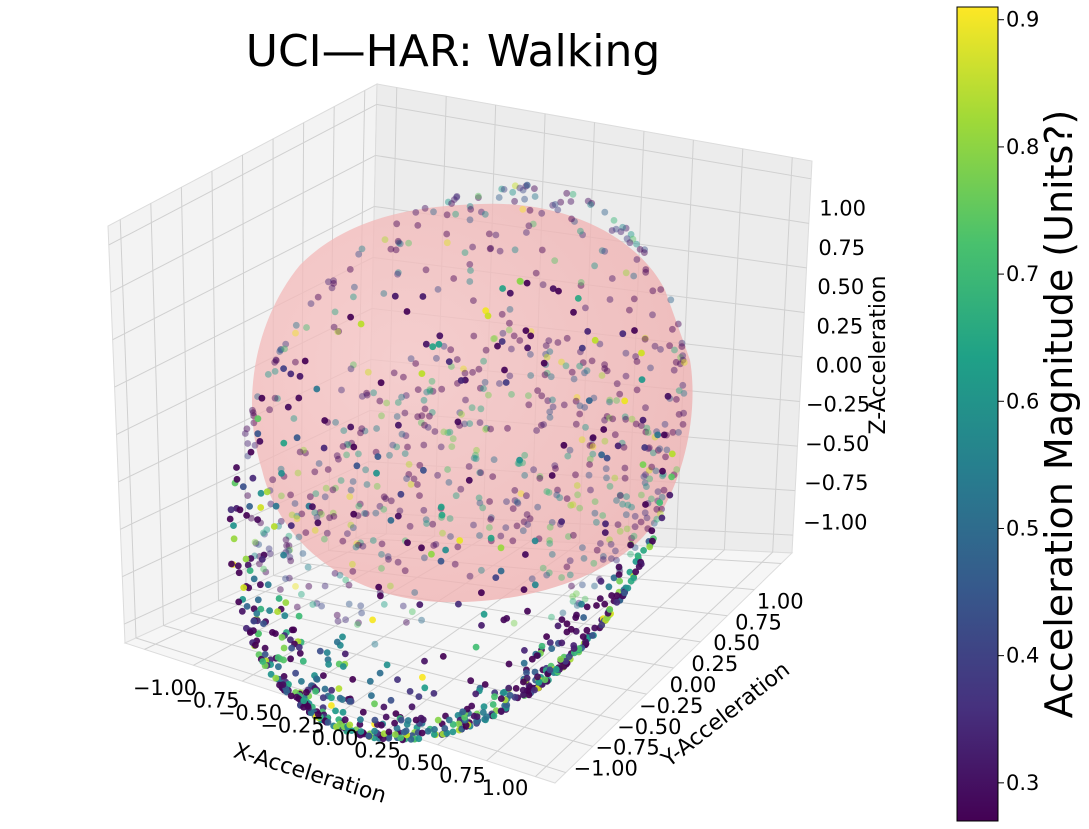 Image resolution: width=1089 pixels, height=829 pixels. I want to click on y-tick-labels: −1.00−0.75−0.50−0.250.000.250.500.751.00, so click(689, 684).